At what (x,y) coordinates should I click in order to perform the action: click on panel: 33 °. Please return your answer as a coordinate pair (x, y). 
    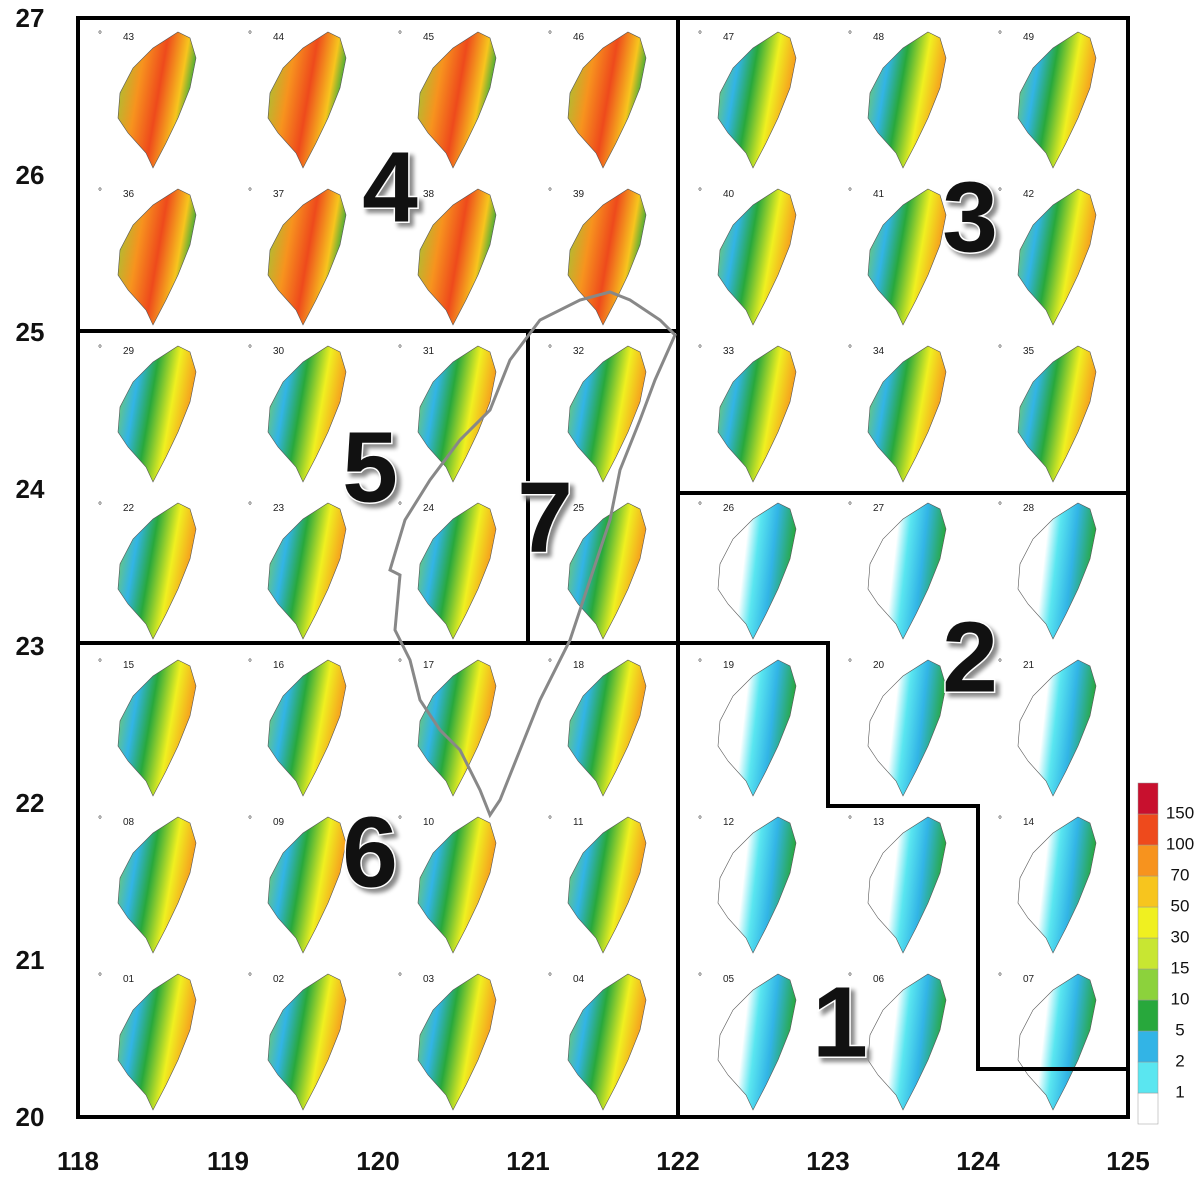
    Looking at the image, I should click on (747, 413).